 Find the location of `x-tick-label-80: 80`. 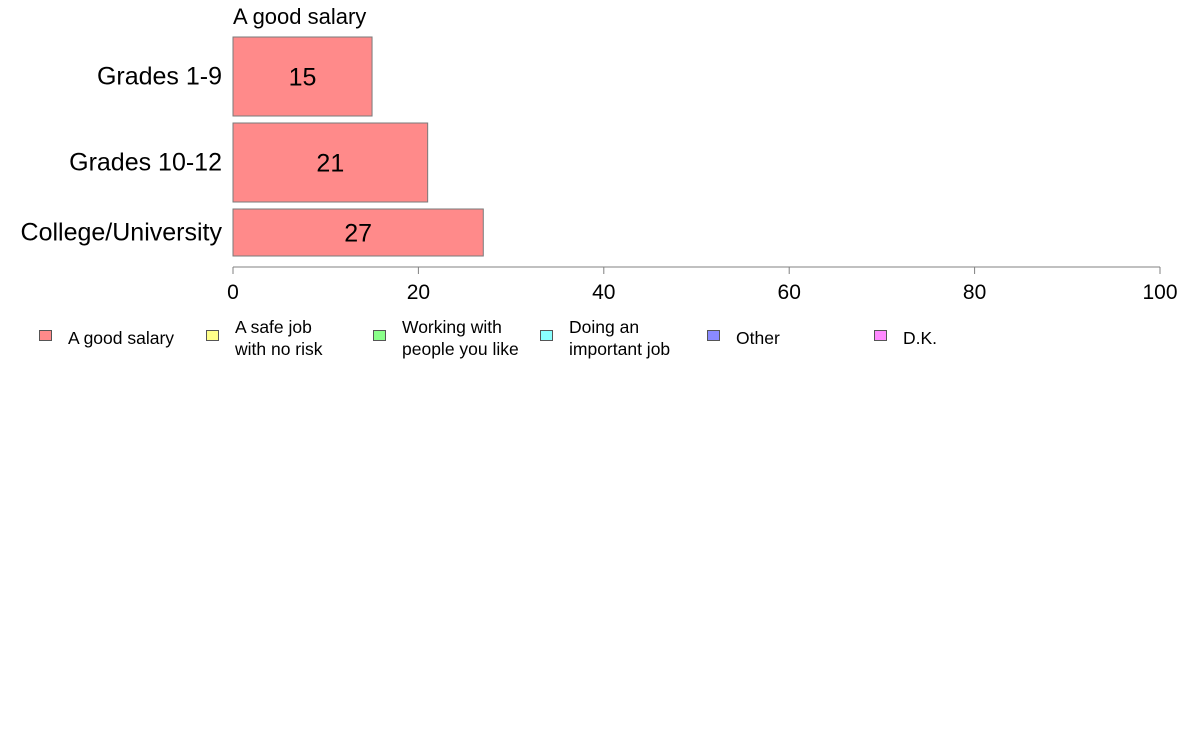

x-tick-label-80: 80 is located at coordinates (974, 292).